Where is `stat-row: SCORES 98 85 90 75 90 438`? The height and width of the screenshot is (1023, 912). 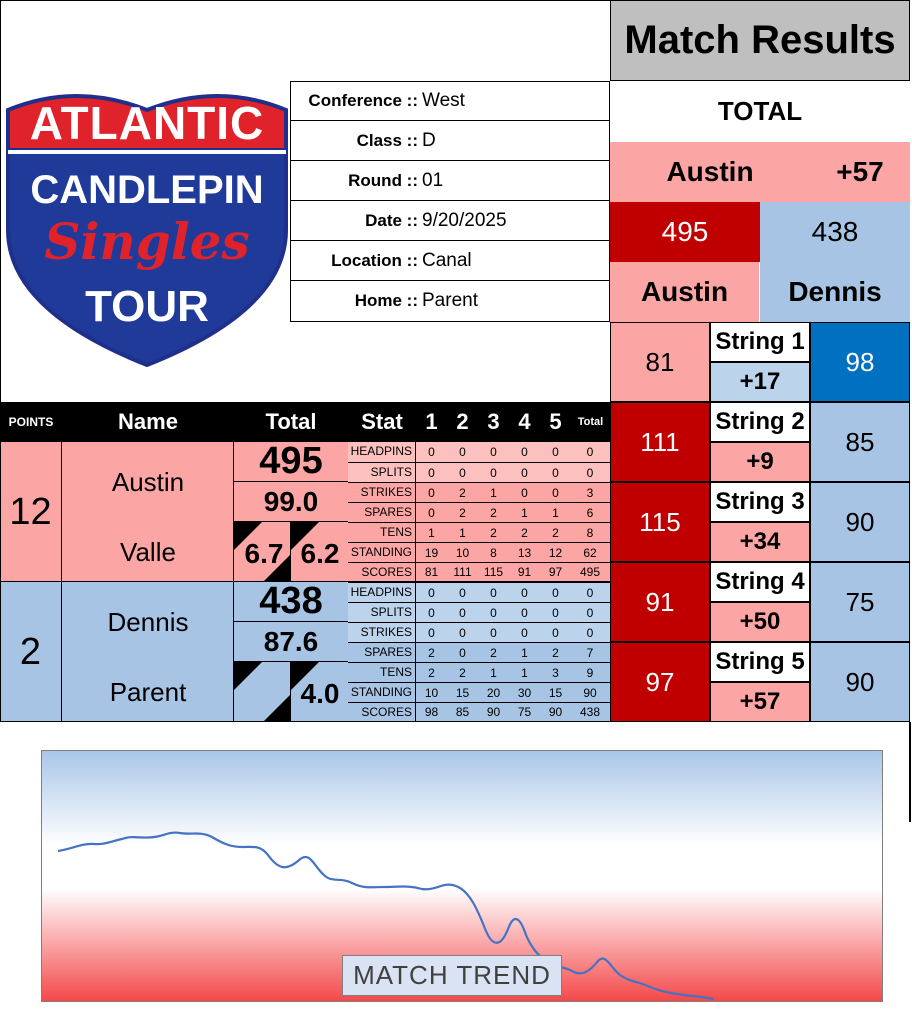
stat-row: SCORES 98 85 90 75 90 438 is located at coordinates (479, 712).